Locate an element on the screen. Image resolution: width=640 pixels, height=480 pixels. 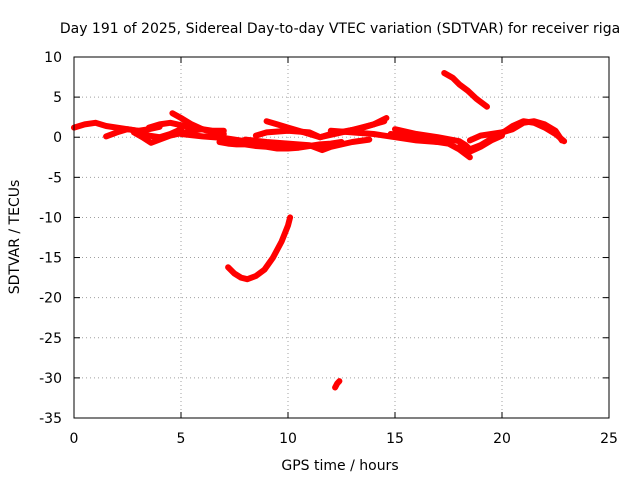
y-tick-label: 5 is located at coordinates (57, 98).